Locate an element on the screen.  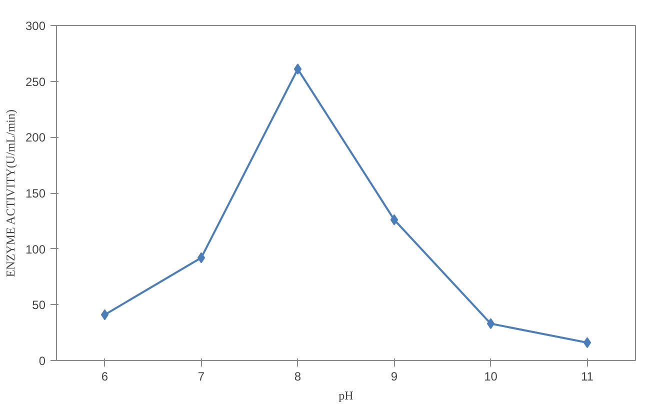
y-tick-label: 200 is located at coordinates (35, 137).